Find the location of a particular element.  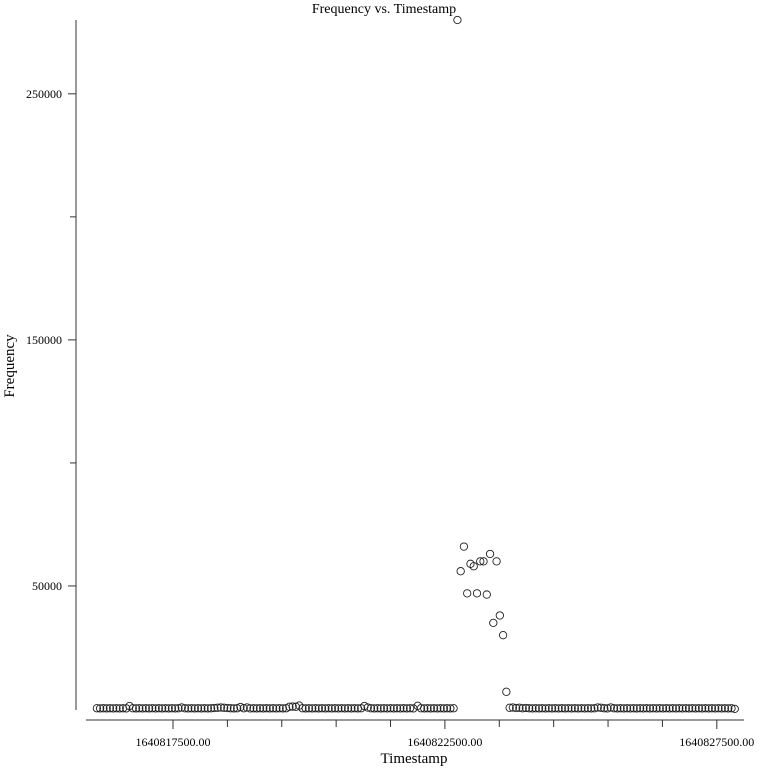

chart-title: Frequency vs. Timestamp is located at coordinates (384, 9).